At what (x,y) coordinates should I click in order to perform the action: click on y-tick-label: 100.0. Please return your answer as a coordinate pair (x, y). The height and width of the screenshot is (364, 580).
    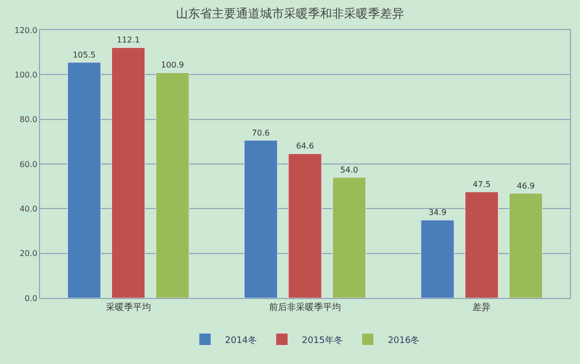
    Looking at the image, I should click on (26, 75).